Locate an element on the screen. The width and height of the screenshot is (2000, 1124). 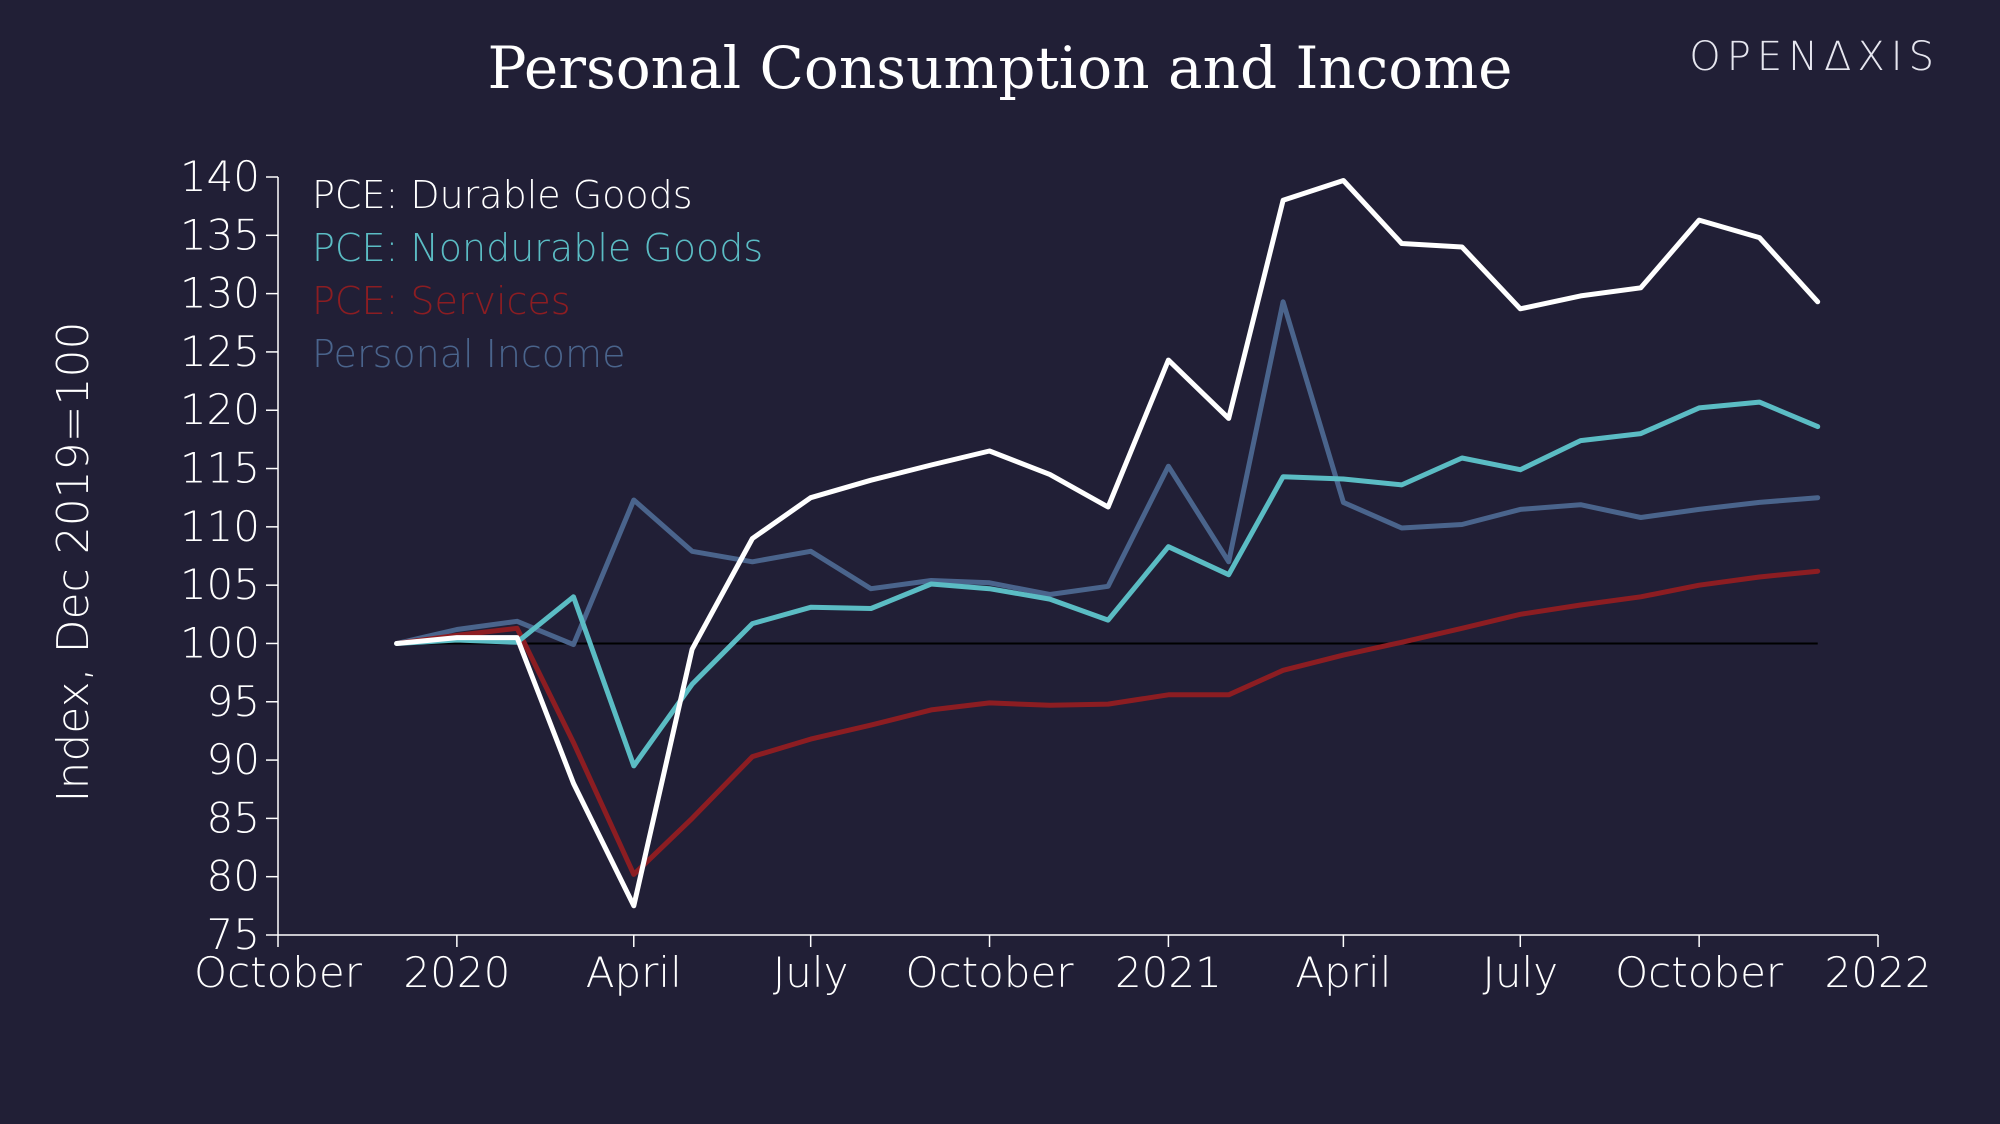
y-tick-label: 125 is located at coordinates (220, 351).